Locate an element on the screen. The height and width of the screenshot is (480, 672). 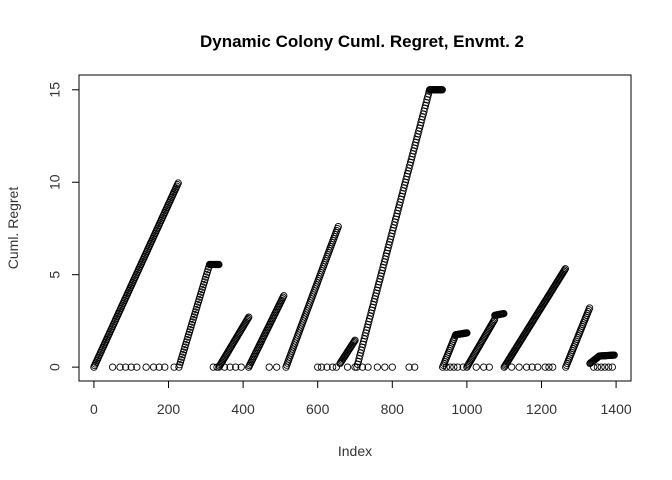
y-axis: 0 5 10 15 is located at coordinates (63, 226).